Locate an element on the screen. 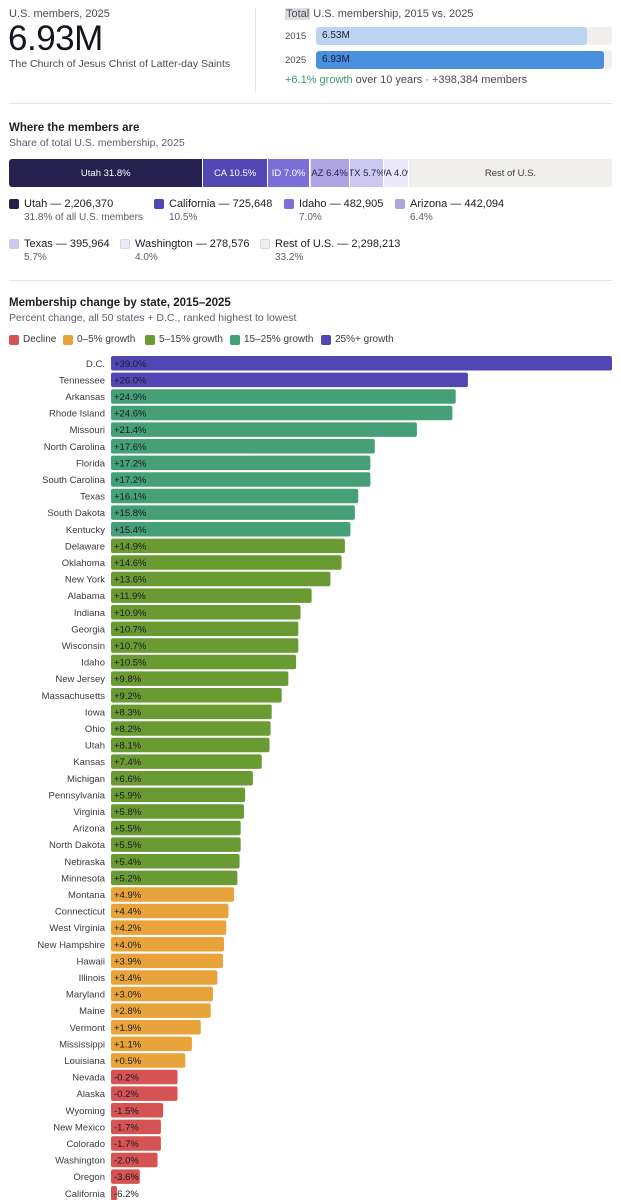 Image resolution: width=621 pixels, height=1200 pixels. state-label: North Carolina is located at coordinates (75, 447).